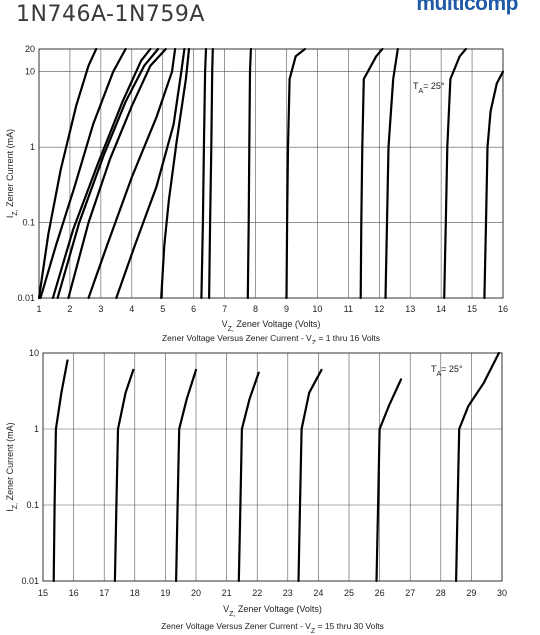  What do you see at coordinates (467, 7) in the screenshot?
I see `brand-logo: multicomp` at bounding box center [467, 7].